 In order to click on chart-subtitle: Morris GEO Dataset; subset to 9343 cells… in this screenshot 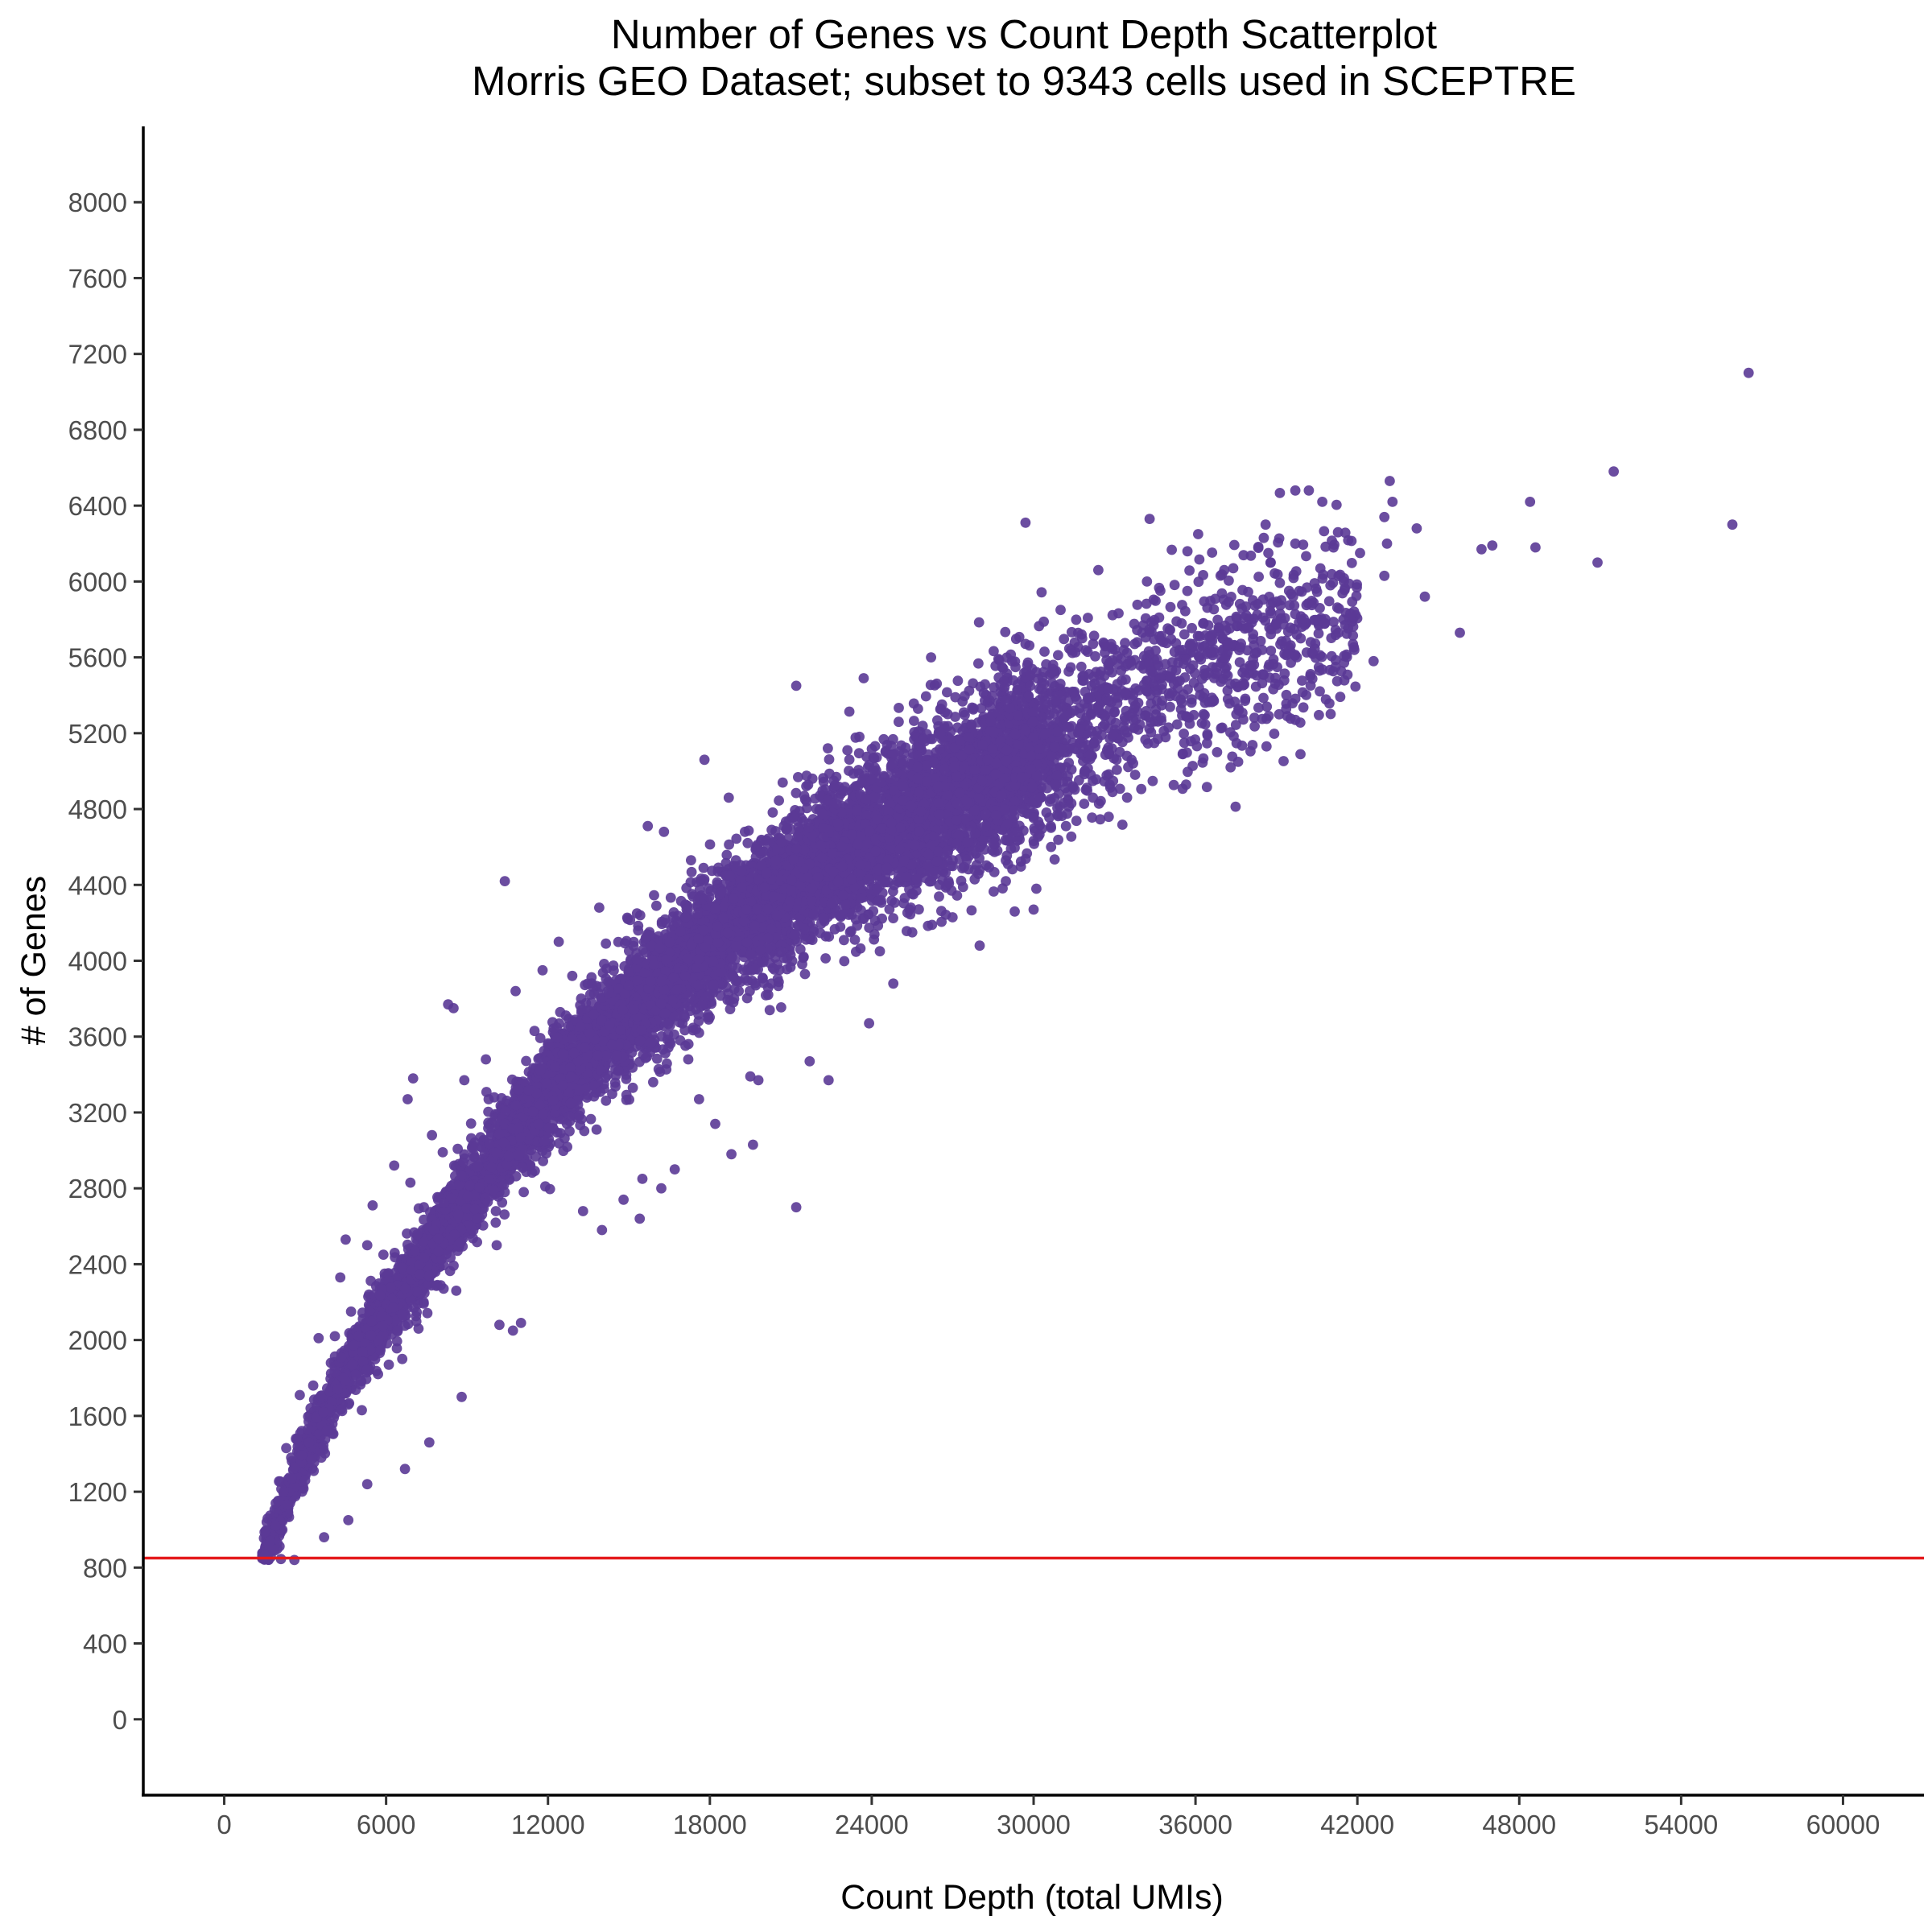, I will do `click(1024, 81)`.